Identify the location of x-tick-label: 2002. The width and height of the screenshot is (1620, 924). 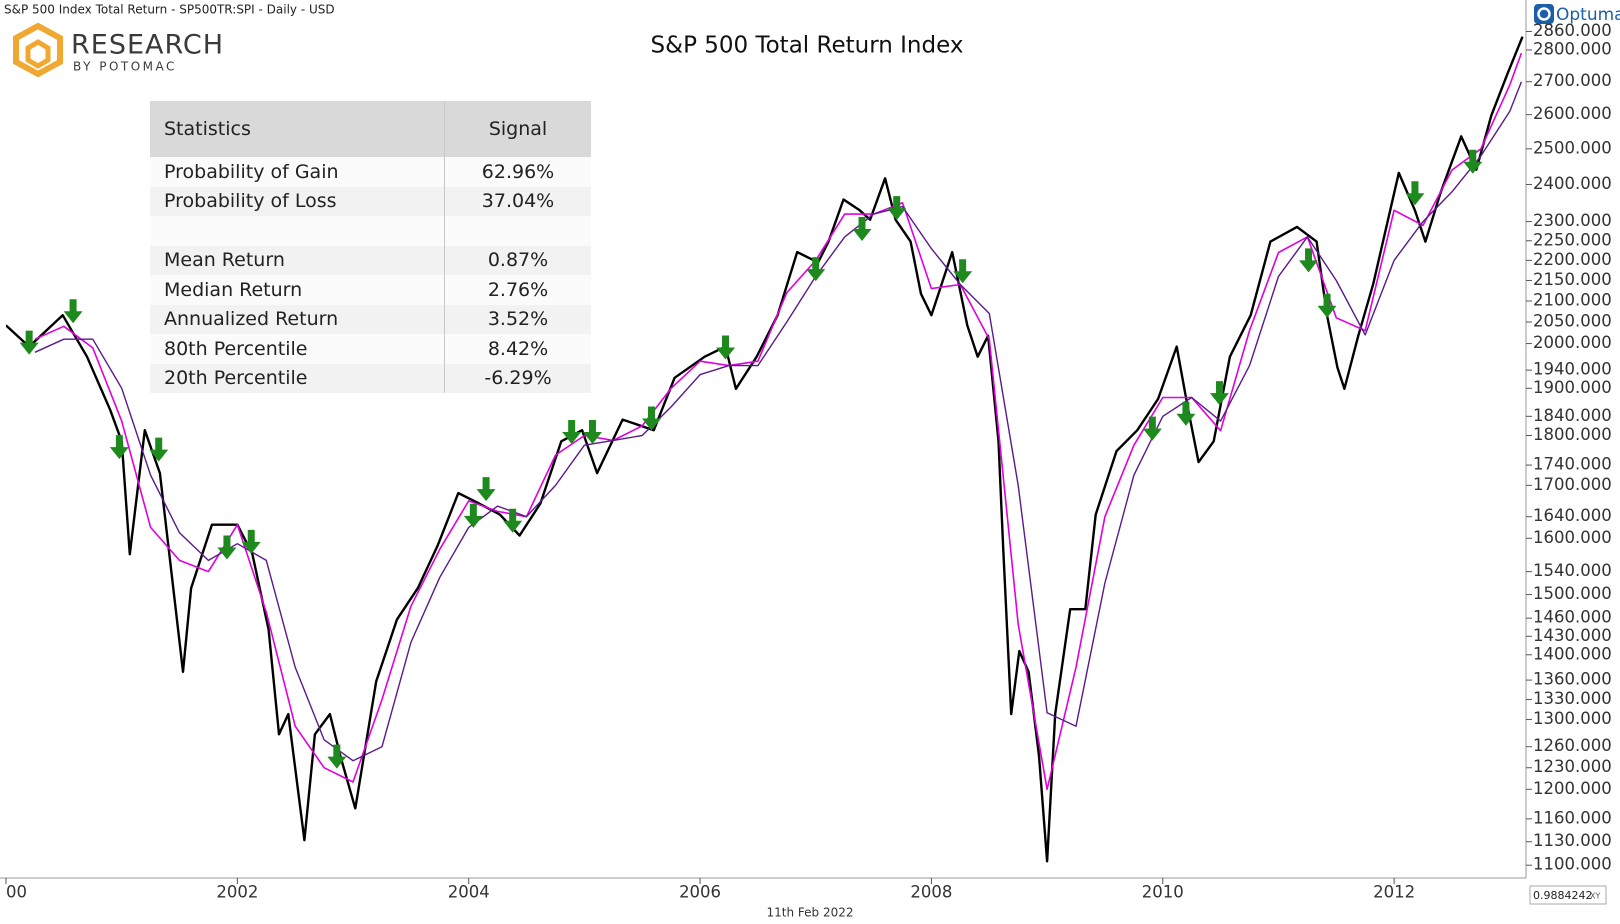
(237, 892).